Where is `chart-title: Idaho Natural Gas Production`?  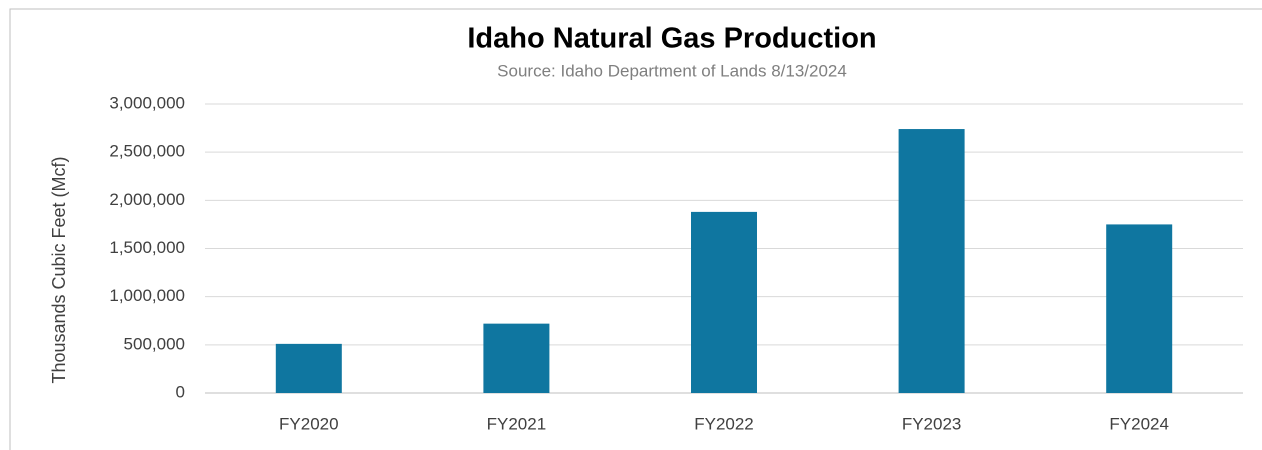
chart-title: Idaho Natural Gas Production is located at coordinates (671, 39).